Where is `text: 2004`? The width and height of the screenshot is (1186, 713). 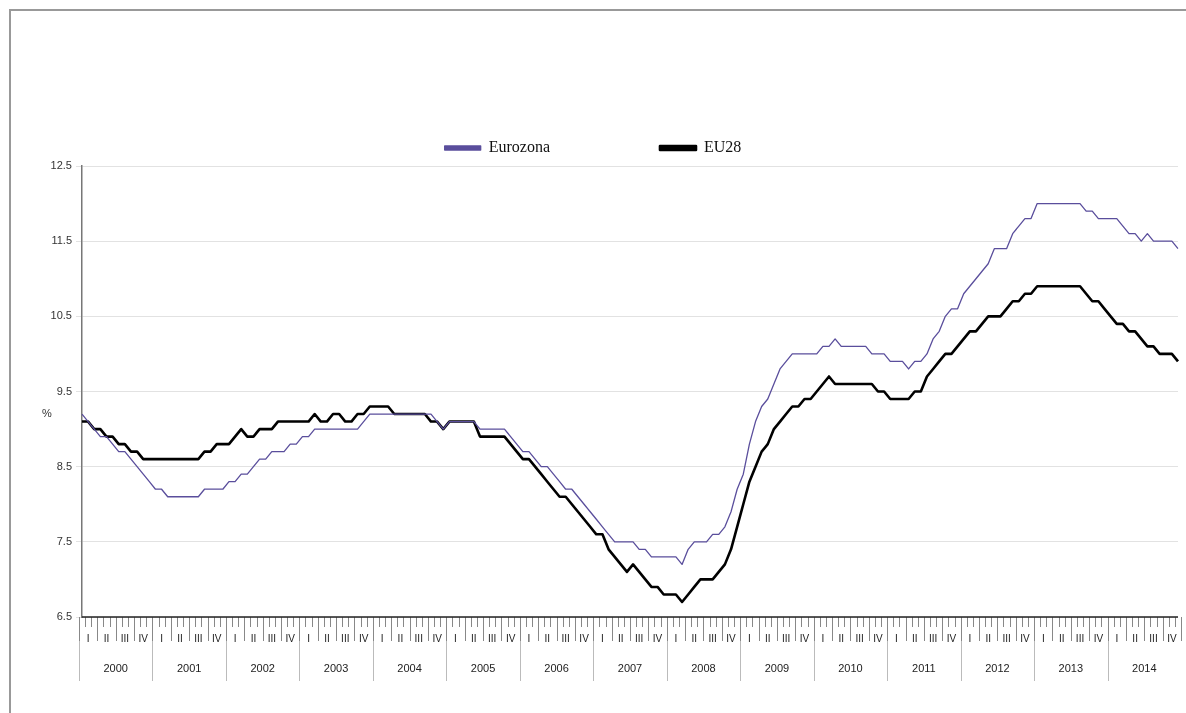
text: 2004 is located at coordinates (409, 668).